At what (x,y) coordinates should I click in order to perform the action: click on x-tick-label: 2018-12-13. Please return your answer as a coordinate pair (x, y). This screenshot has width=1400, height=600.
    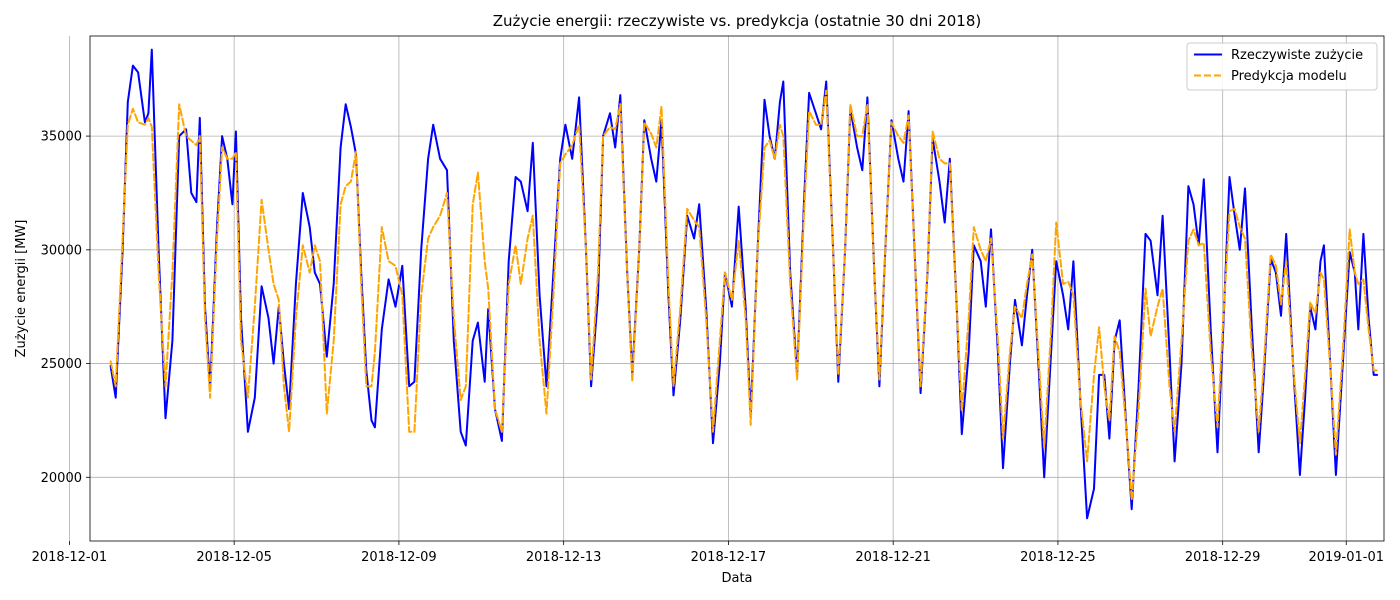
    Looking at the image, I should click on (564, 557).